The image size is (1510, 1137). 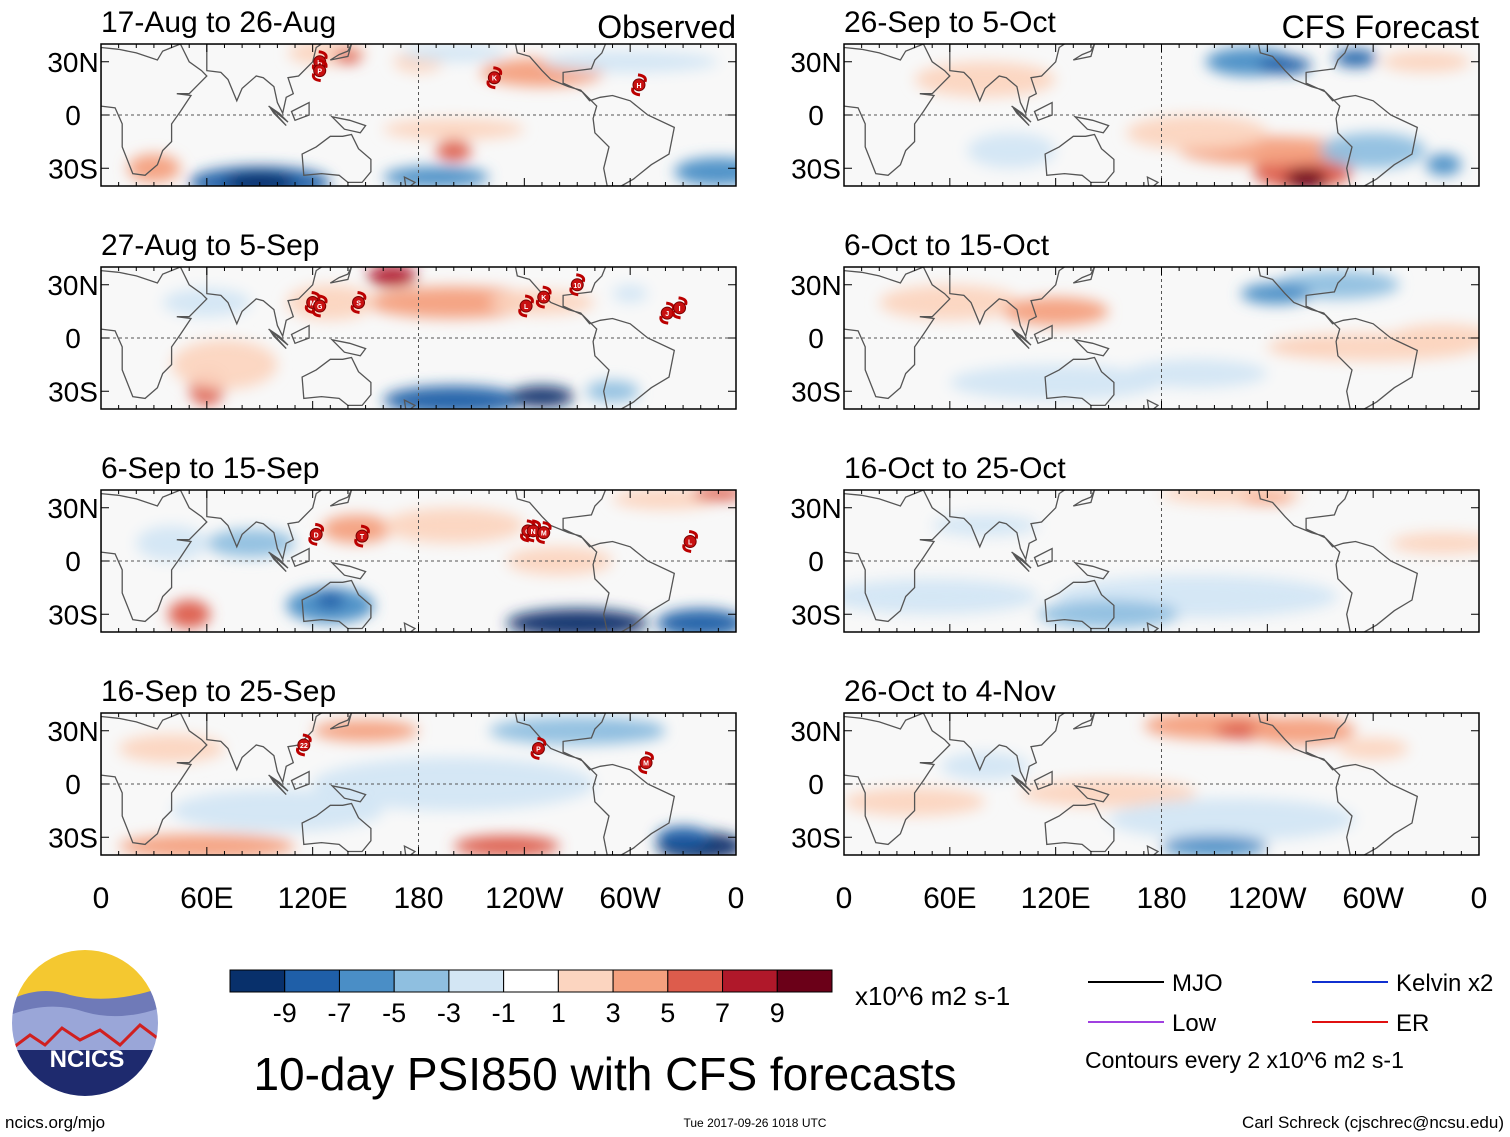 What do you see at coordinates (218, 691) in the screenshot?
I see `panel-period-label: 16-Sep to 25-Sep` at bounding box center [218, 691].